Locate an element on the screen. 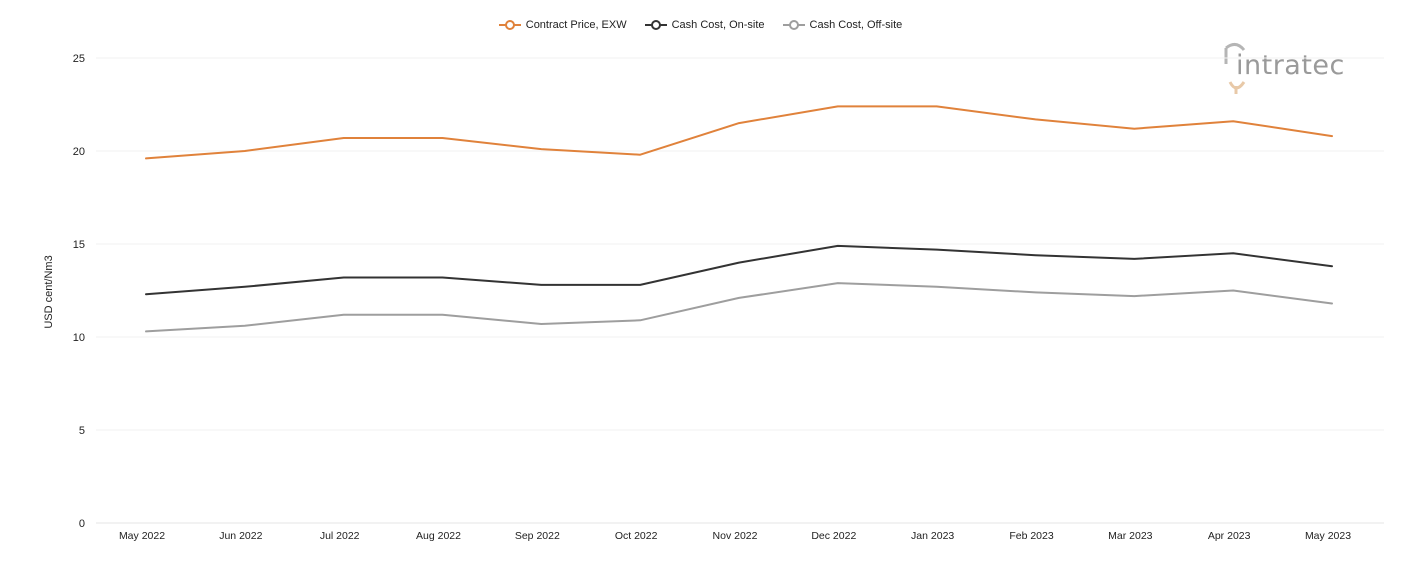 The height and width of the screenshot is (561, 1401). x-tick-label: Oct 2022 is located at coordinates (636, 536).